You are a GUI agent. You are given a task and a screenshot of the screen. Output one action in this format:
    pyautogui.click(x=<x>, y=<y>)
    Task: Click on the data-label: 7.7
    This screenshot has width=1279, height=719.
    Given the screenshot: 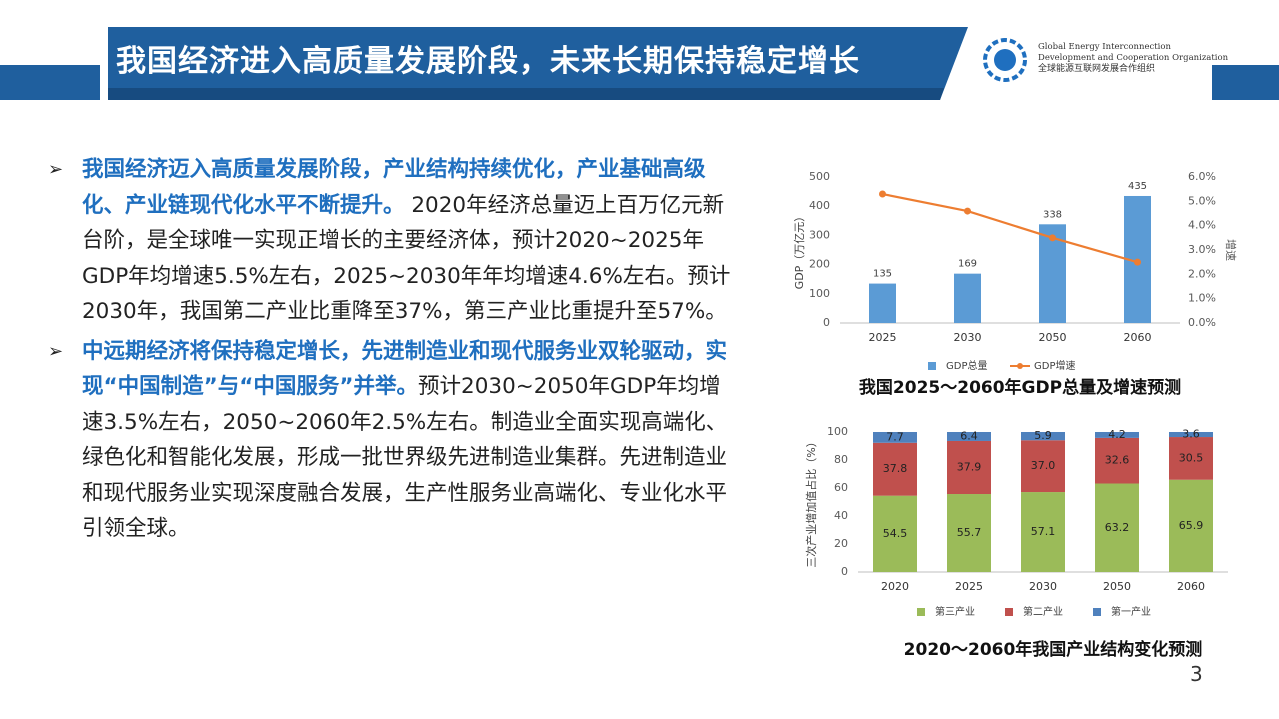 What is the action you would take?
    pyautogui.click(x=895, y=436)
    